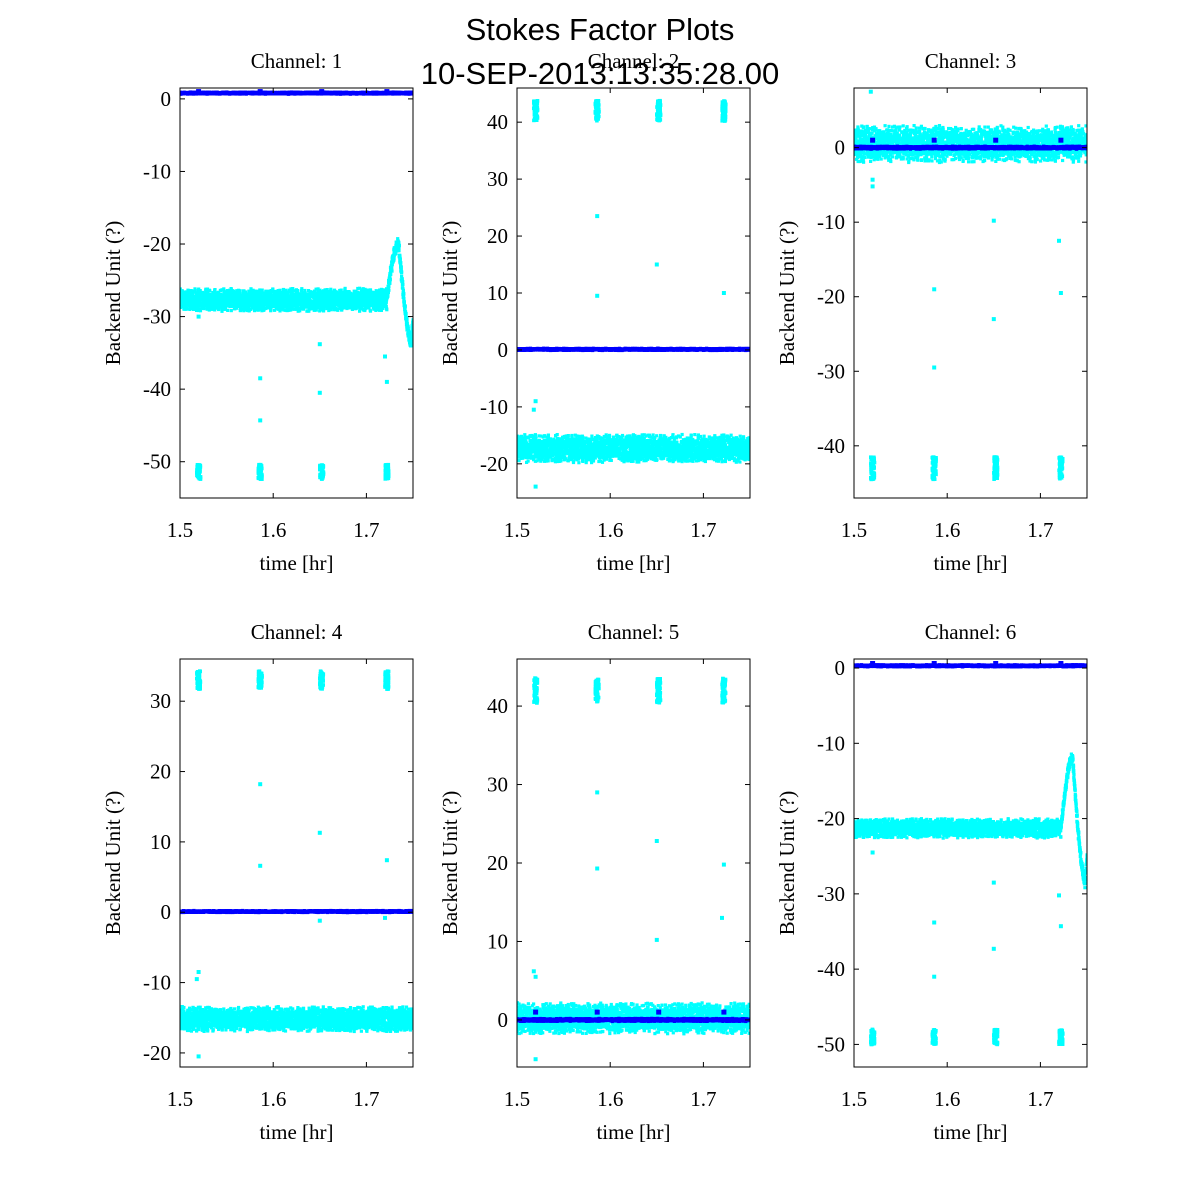  What do you see at coordinates (600, 30) in the screenshot?
I see `figure-title: Stokes Factor Plots` at bounding box center [600, 30].